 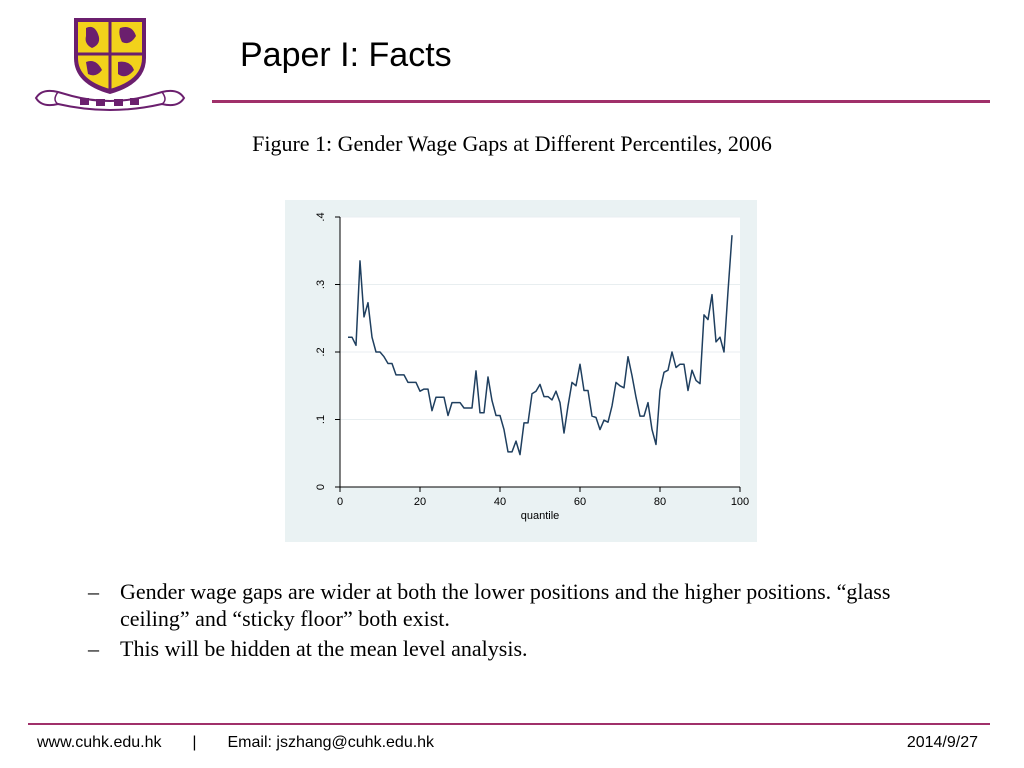 What do you see at coordinates (321, 284) in the screenshot?
I see `y-tick-label: .3` at bounding box center [321, 284].